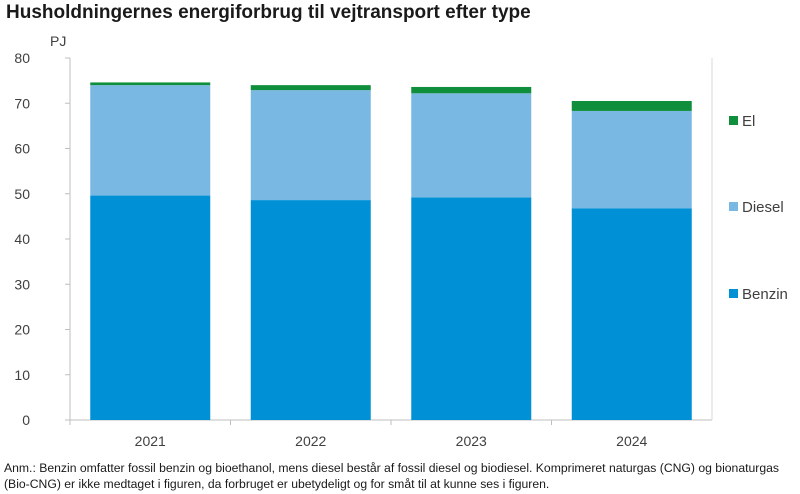 The height and width of the screenshot is (494, 800). What do you see at coordinates (733, 120) in the screenshot?
I see `legend-swatch-el` at bounding box center [733, 120].